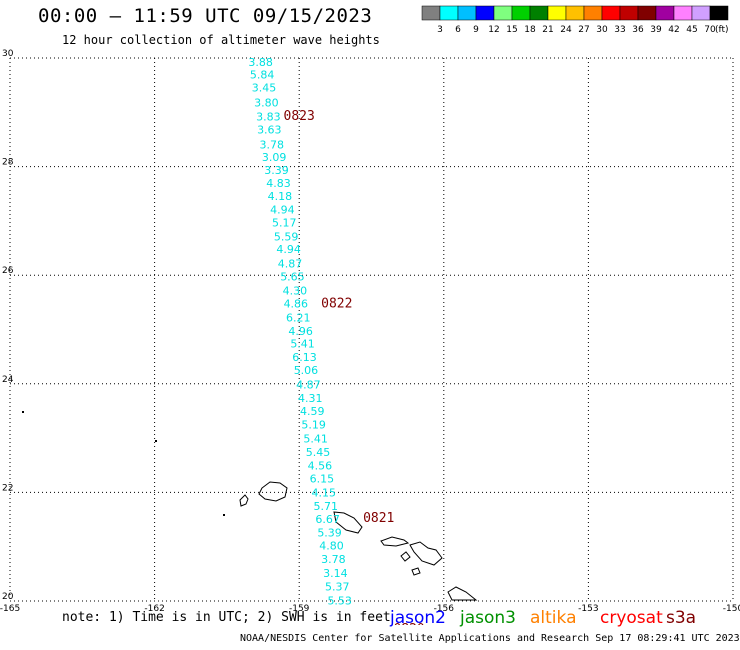 This screenshot has height=650, width=740. Describe the element at coordinates (681, 618) in the screenshot. I see `satellite-legend-s3a: s3a` at that location.